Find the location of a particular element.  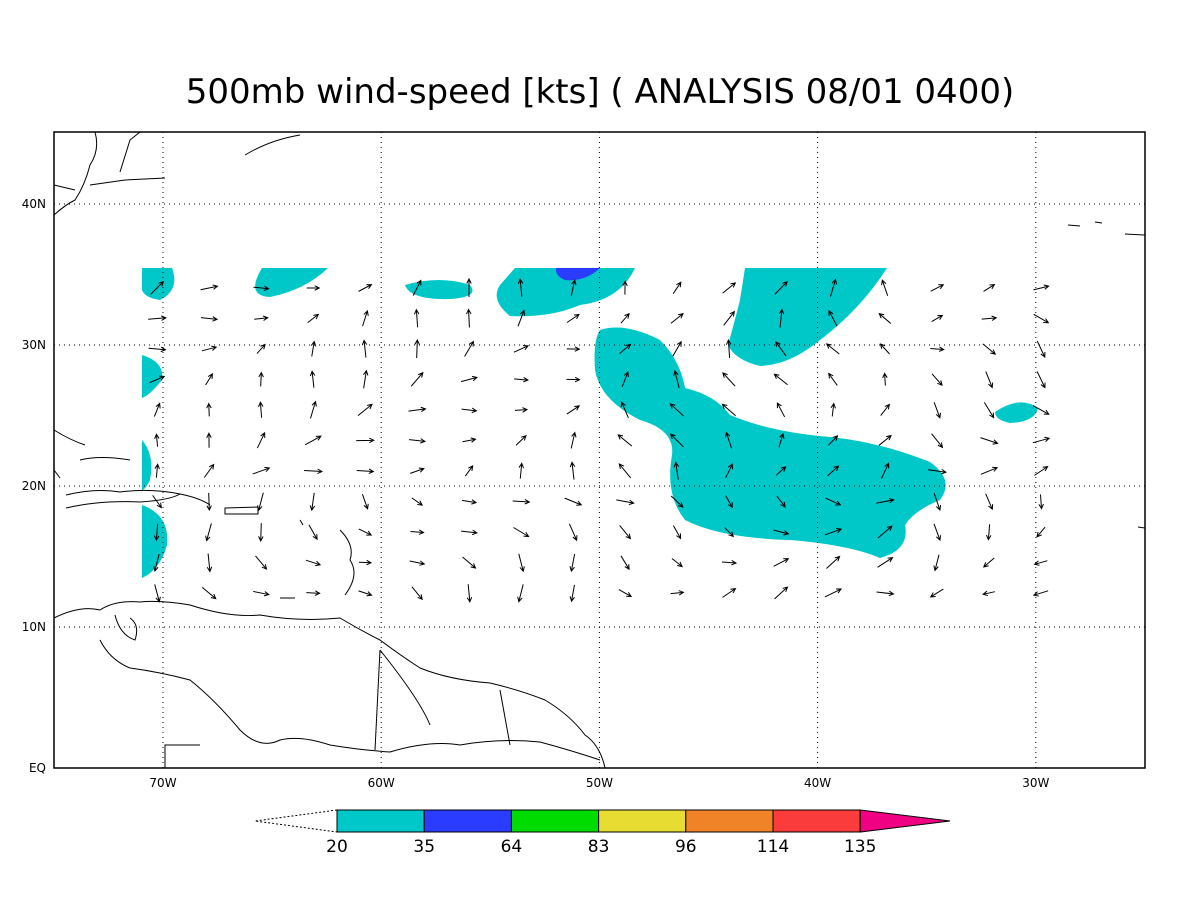

x-tick-label: 40W is located at coordinates (817, 783).